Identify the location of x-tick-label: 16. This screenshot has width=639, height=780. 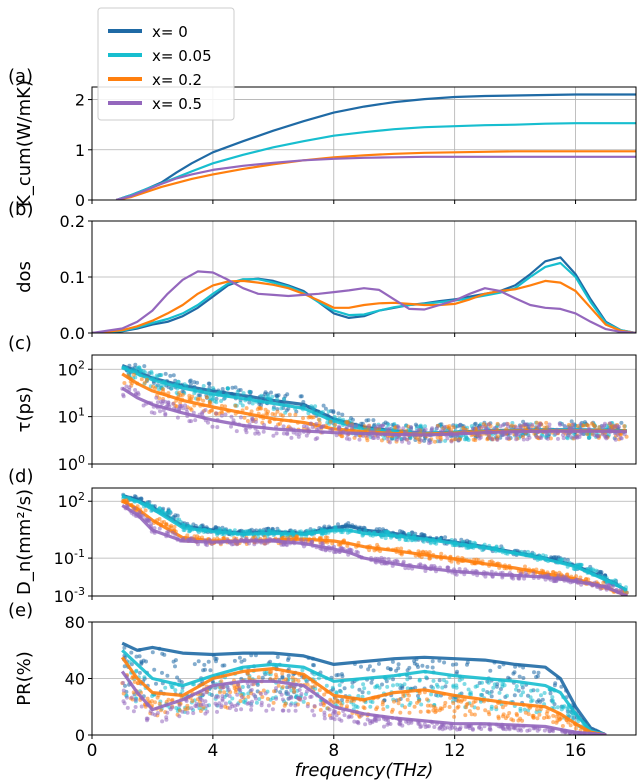
(576, 751).